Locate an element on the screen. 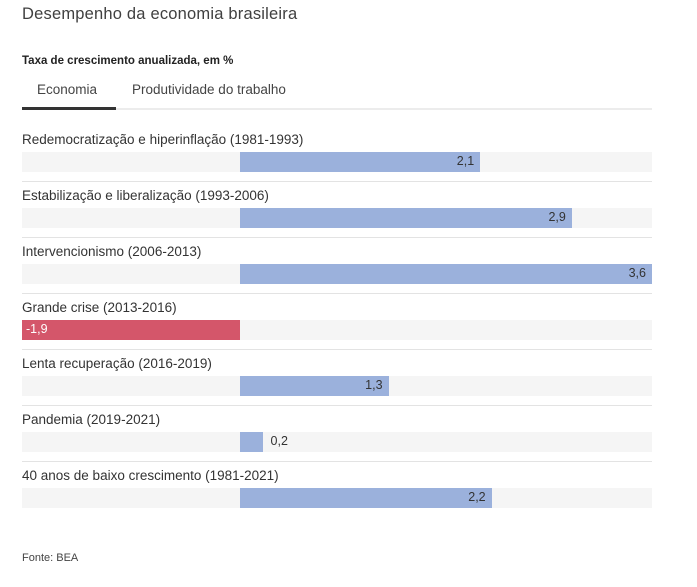 The height and width of the screenshot is (587, 697). bar-value-label: 0,2 is located at coordinates (279, 441).